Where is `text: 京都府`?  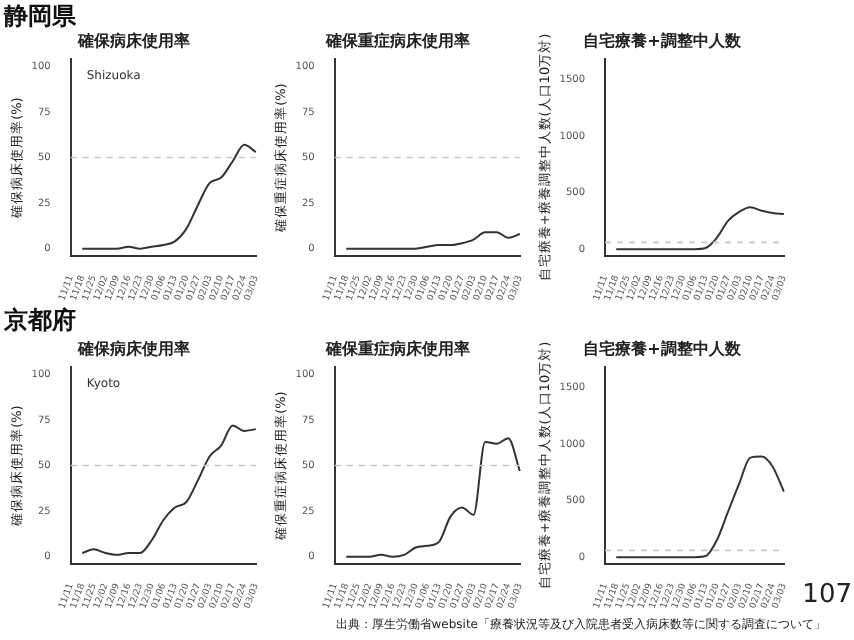 text: 京都府 is located at coordinates (40, 321).